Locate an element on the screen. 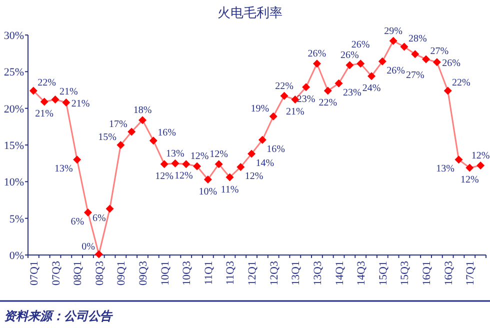 This screenshot has height=328, width=490. x-tick-label: 08Q1 is located at coordinates (78, 273).